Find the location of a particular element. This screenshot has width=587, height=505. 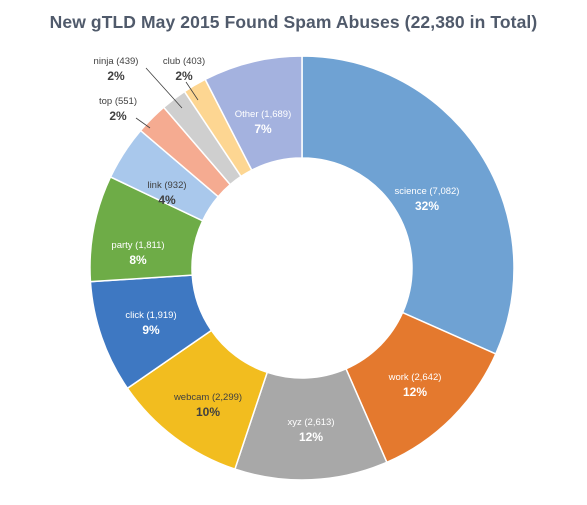

slice-label-work: work (2,642) is located at coordinates (415, 377).